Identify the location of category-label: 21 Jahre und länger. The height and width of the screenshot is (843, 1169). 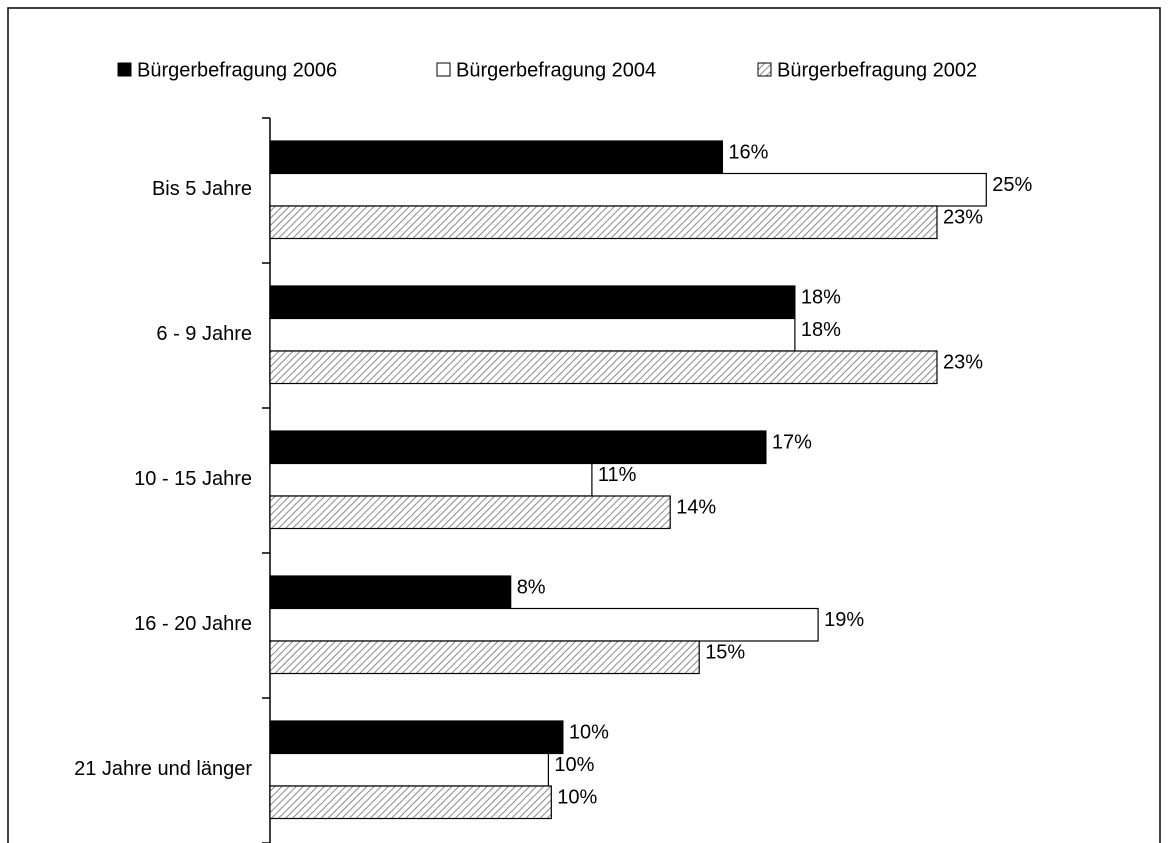
(163, 769).